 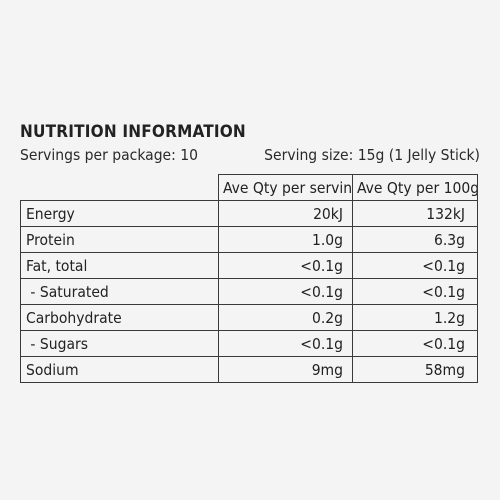 What do you see at coordinates (119, 343) in the screenshot?
I see `row-label: - Sugars` at bounding box center [119, 343].